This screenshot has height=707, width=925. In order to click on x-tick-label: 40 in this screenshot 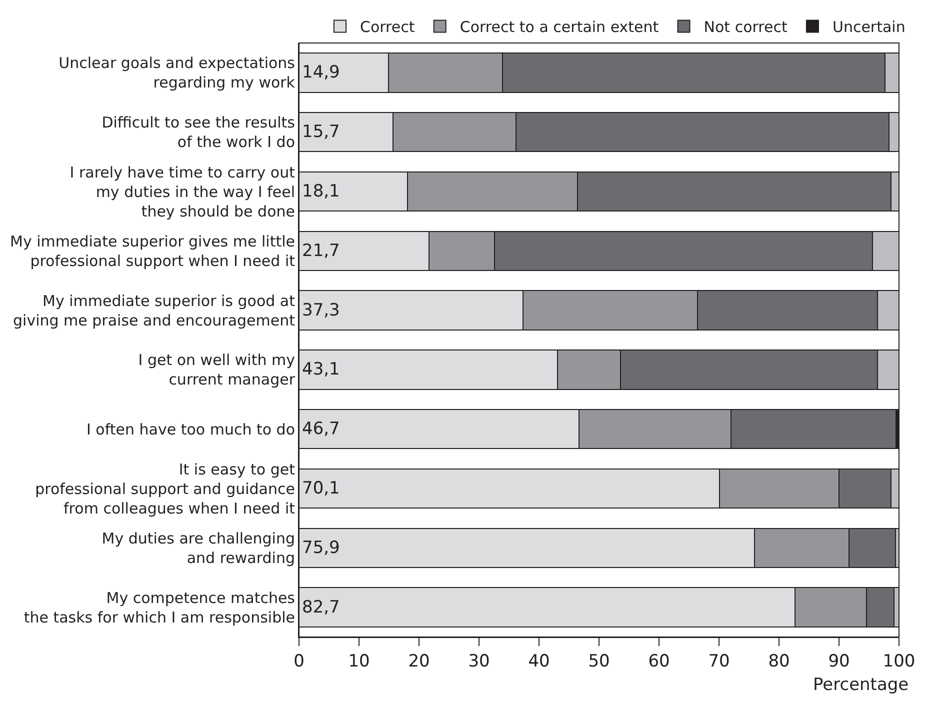, I will do `click(539, 661)`.